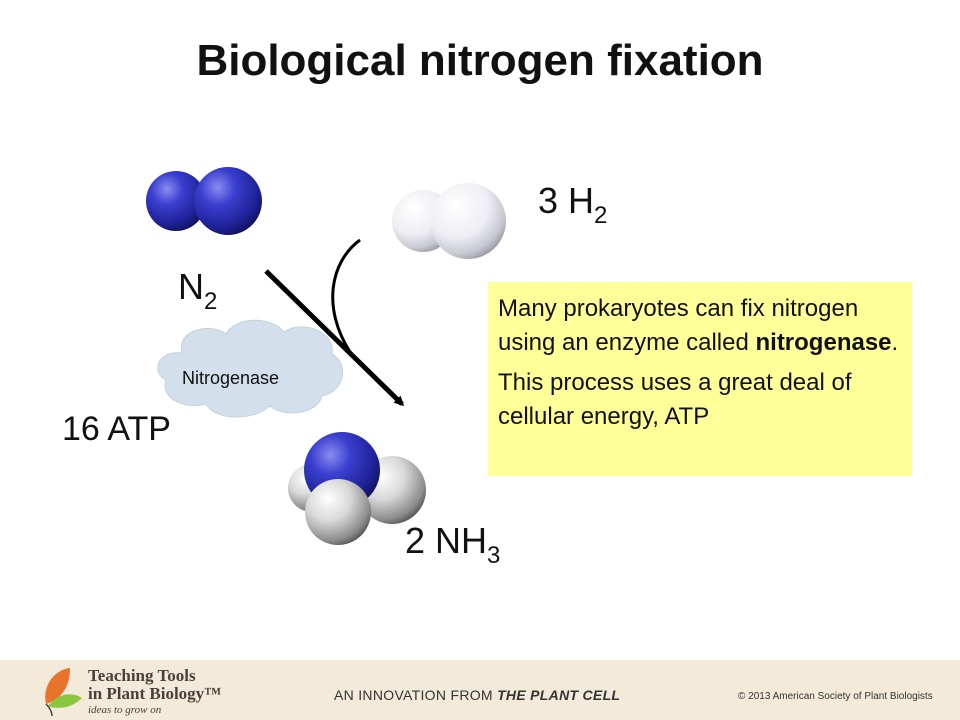 Image resolution: width=960 pixels, height=720 pixels. Describe the element at coordinates (566, 200) in the screenshot. I see `h2-formula-text: 3 H` at that location.